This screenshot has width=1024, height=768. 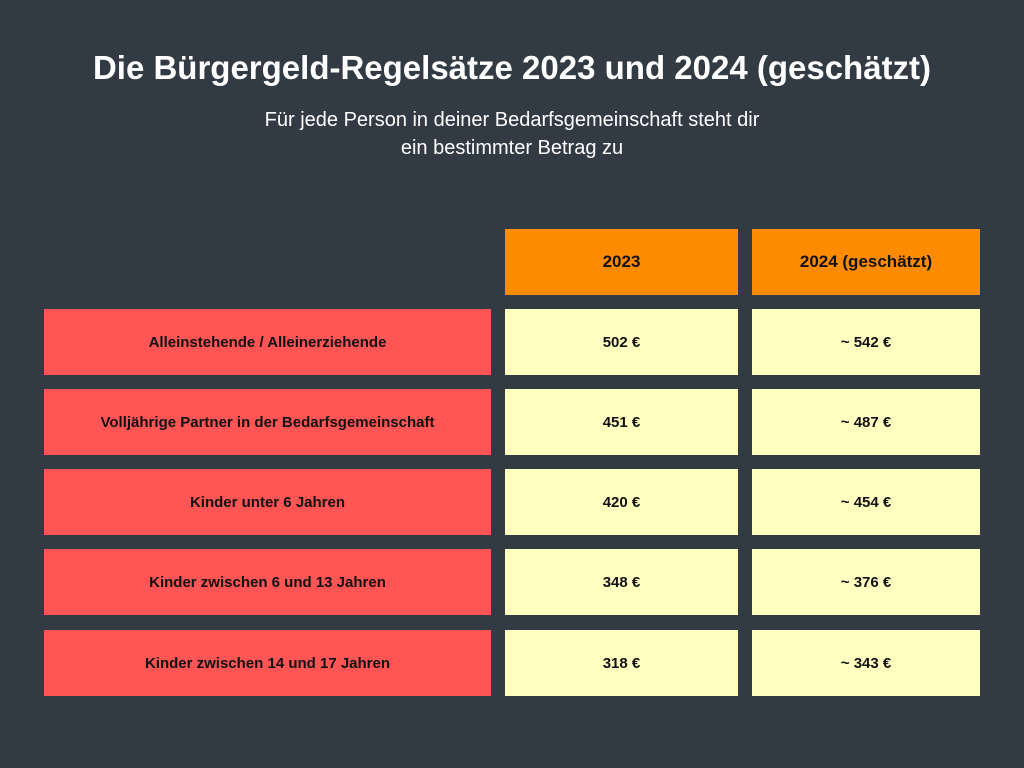 I want to click on value-2023: 348 €, so click(x=621, y=582).